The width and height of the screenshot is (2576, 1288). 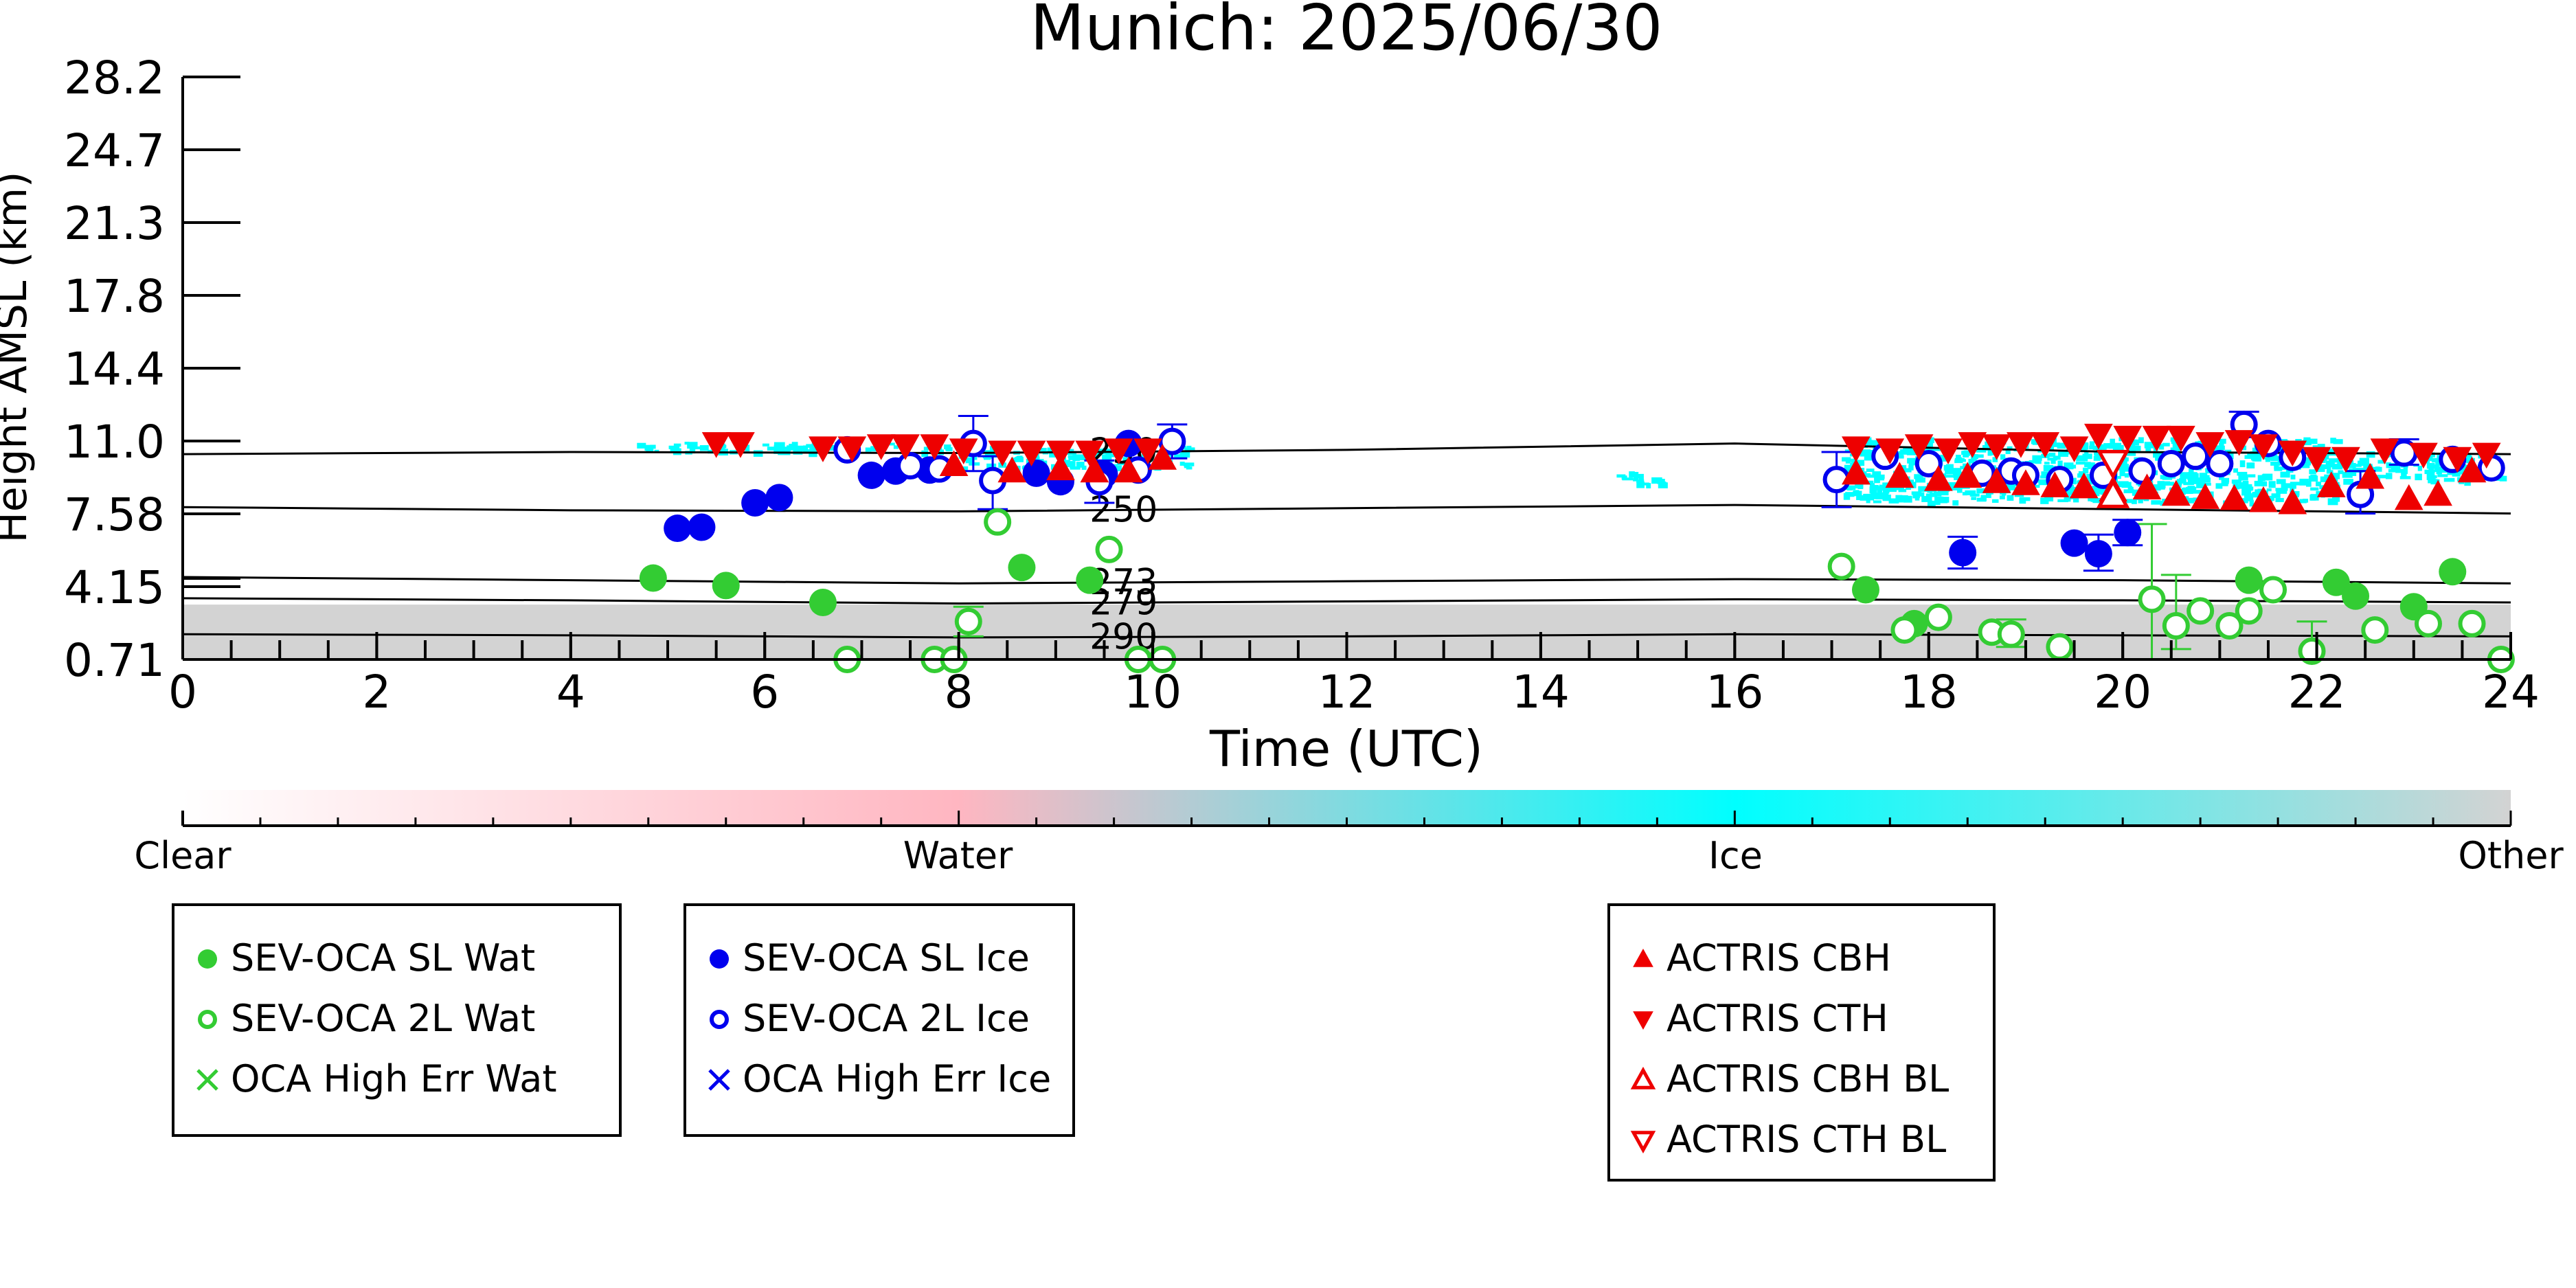 I want to click on legend-label: SEV-OCA SL Wat, so click(x=383, y=958).